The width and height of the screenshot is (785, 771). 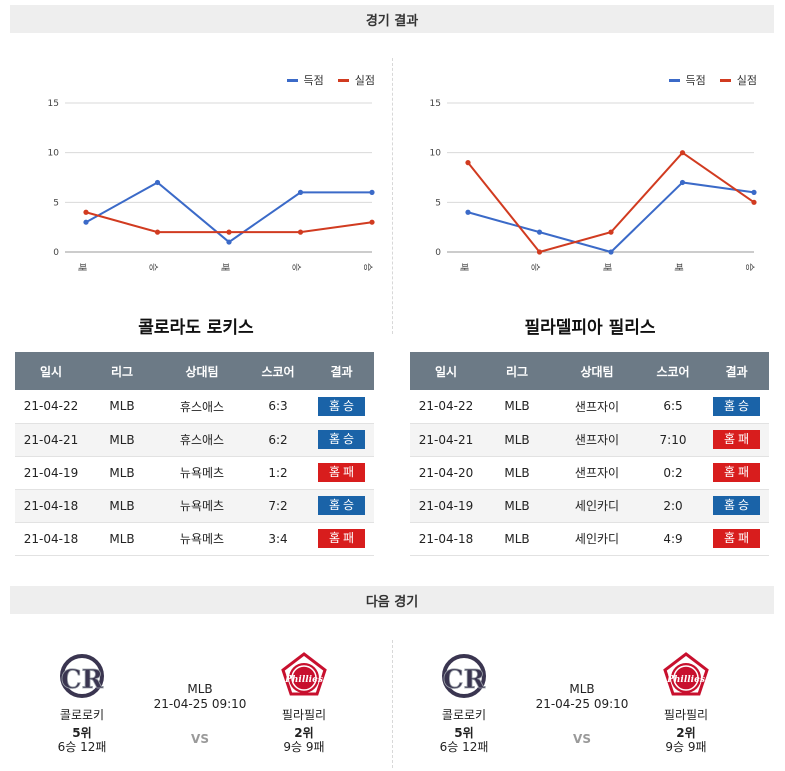 What do you see at coordinates (446, 371) in the screenshot?
I see `header-date: 일시` at bounding box center [446, 371].